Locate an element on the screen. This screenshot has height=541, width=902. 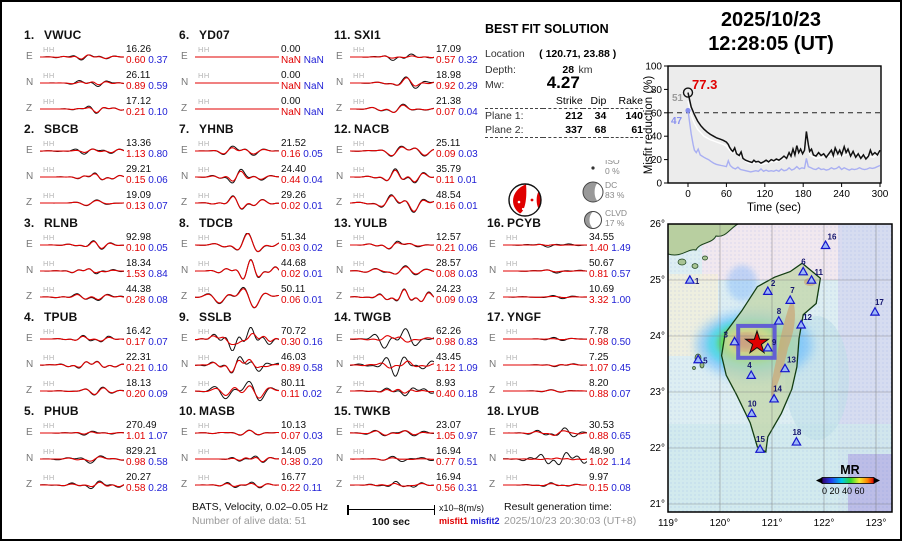
misfit1-value: 0.08 is located at coordinates (446, 274).